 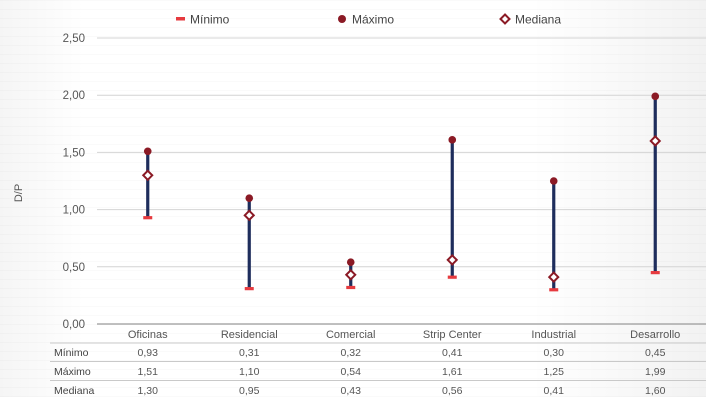 I want to click on category-label-1: Residencial, so click(x=249, y=335).